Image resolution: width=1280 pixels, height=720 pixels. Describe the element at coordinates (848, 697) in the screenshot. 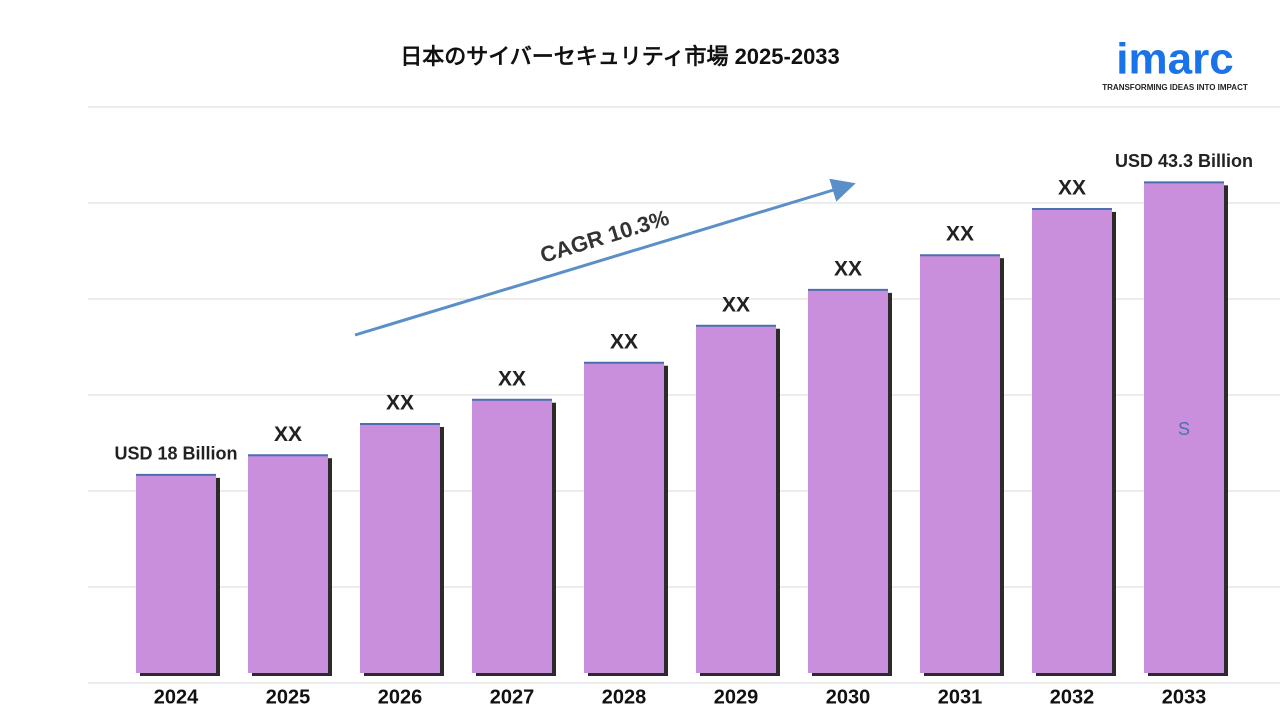

I see `x-tick-label: 2030` at that location.